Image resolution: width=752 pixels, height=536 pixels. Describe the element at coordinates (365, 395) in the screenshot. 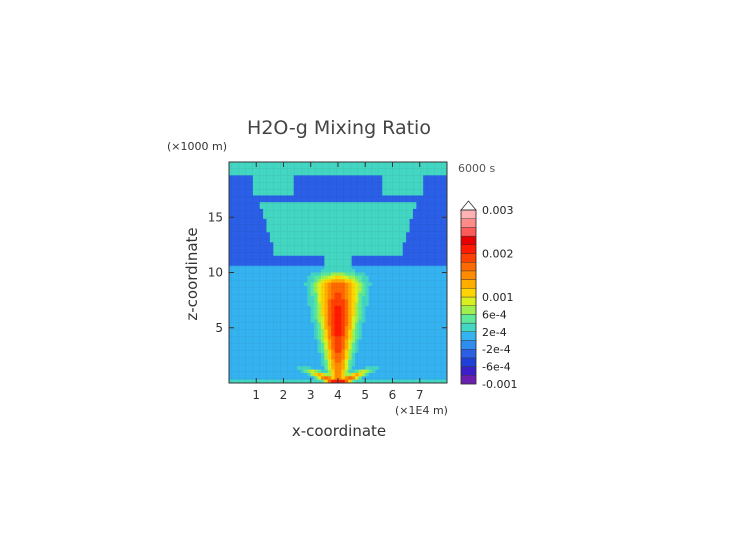

I see `x-tick-label: 5` at that location.